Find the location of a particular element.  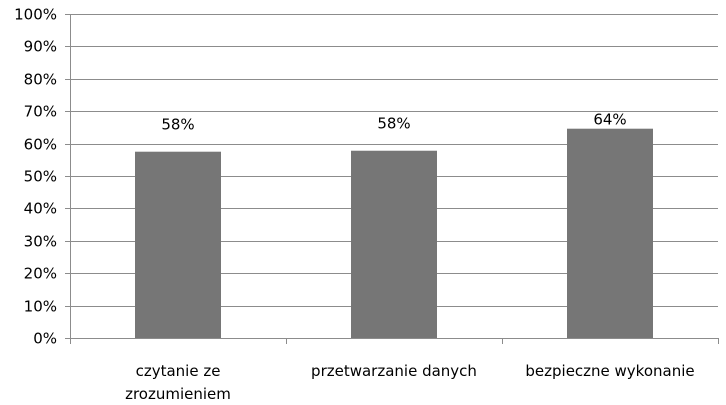

y-tick-label: 0% is located at coordinates (45, 339).